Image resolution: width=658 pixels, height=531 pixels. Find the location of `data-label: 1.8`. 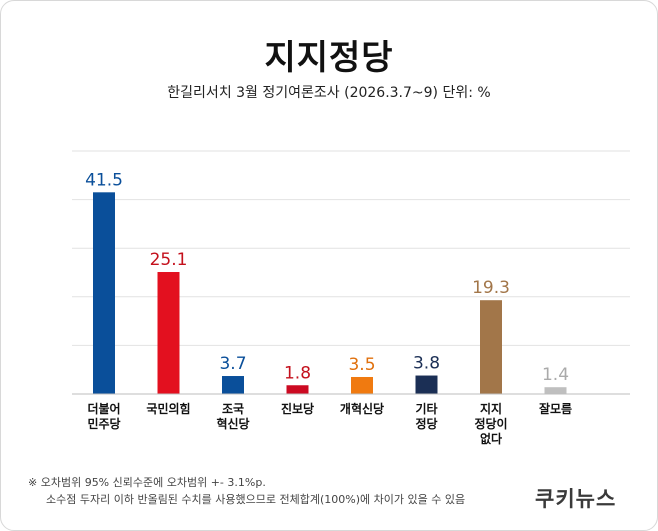

data-label: 1.8 is located at coordinates (297, 373).